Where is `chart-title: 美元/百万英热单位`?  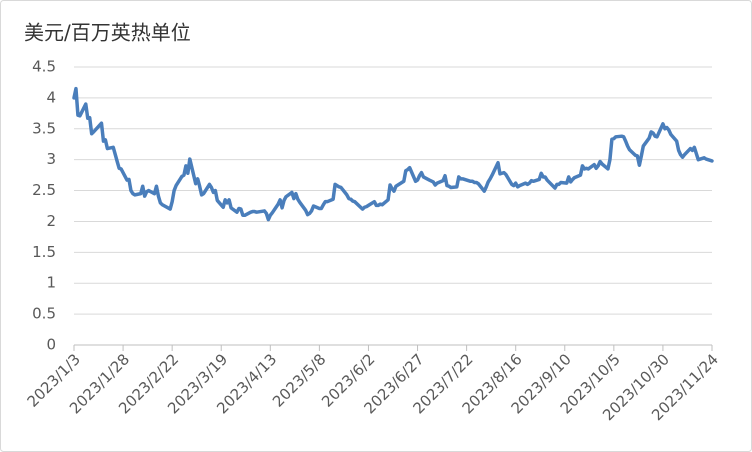 chart-title: 美元/百万英热单位 is located at coordinates (107, 33).